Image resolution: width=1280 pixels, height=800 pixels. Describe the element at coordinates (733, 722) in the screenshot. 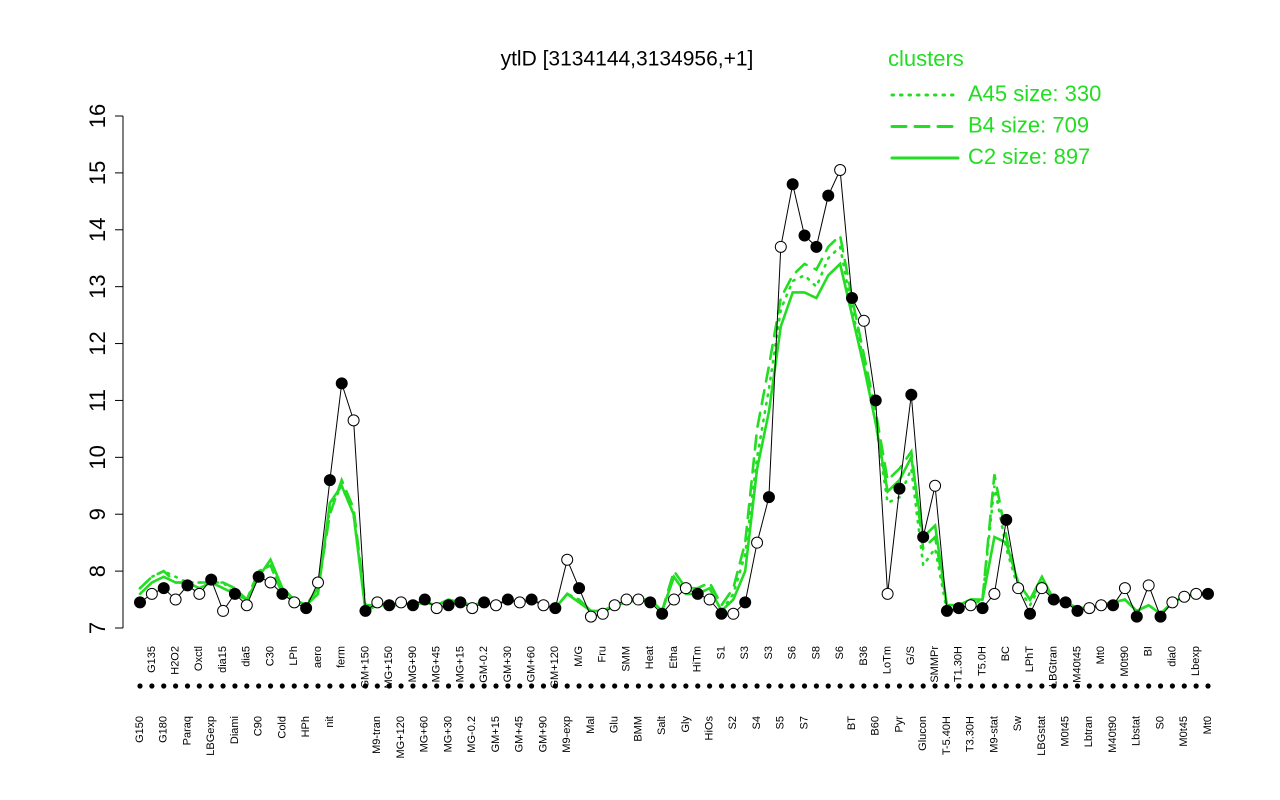

I see `x-tick-label: S2` at that location.